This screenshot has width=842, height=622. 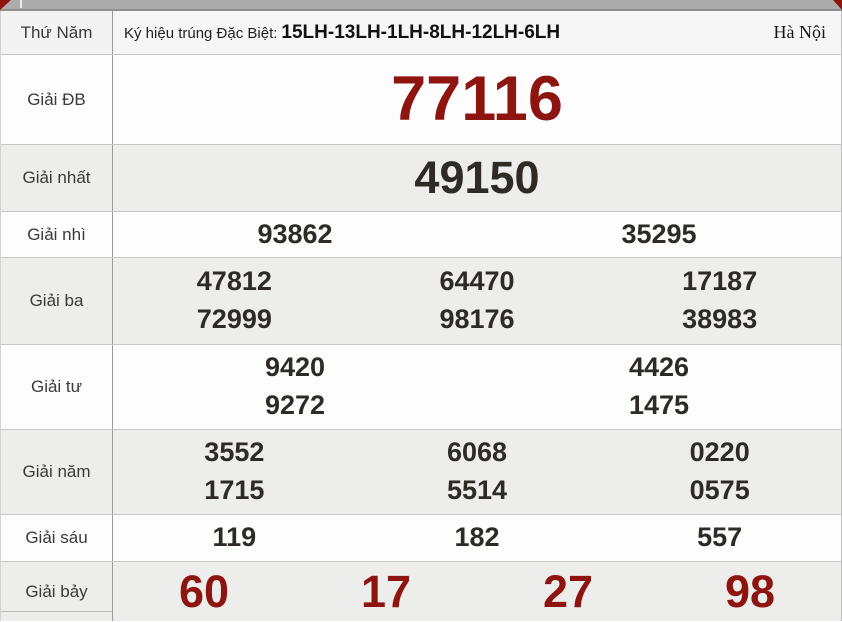 I want to click on prize-values-db: 77116, so click(x=477, y=99).